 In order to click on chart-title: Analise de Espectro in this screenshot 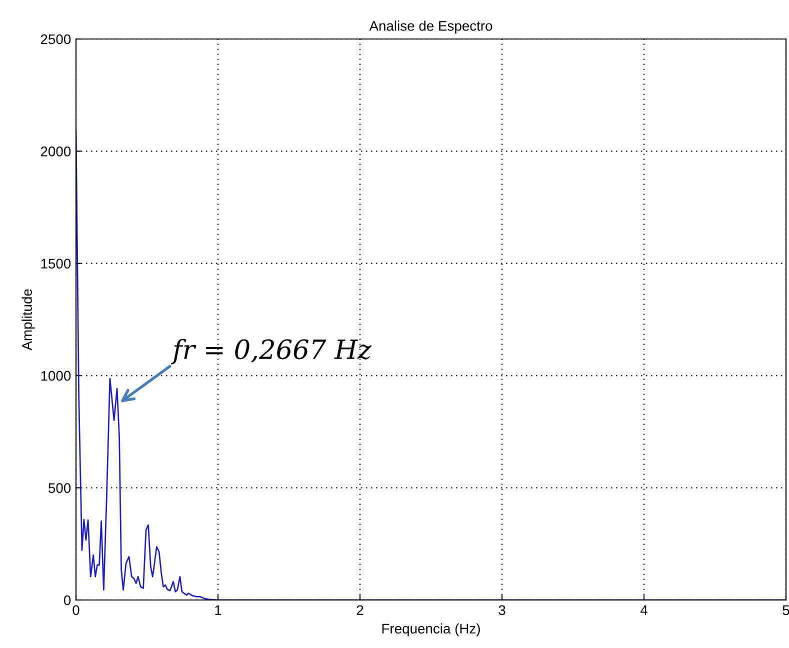, I will do `click(430, 27)`.